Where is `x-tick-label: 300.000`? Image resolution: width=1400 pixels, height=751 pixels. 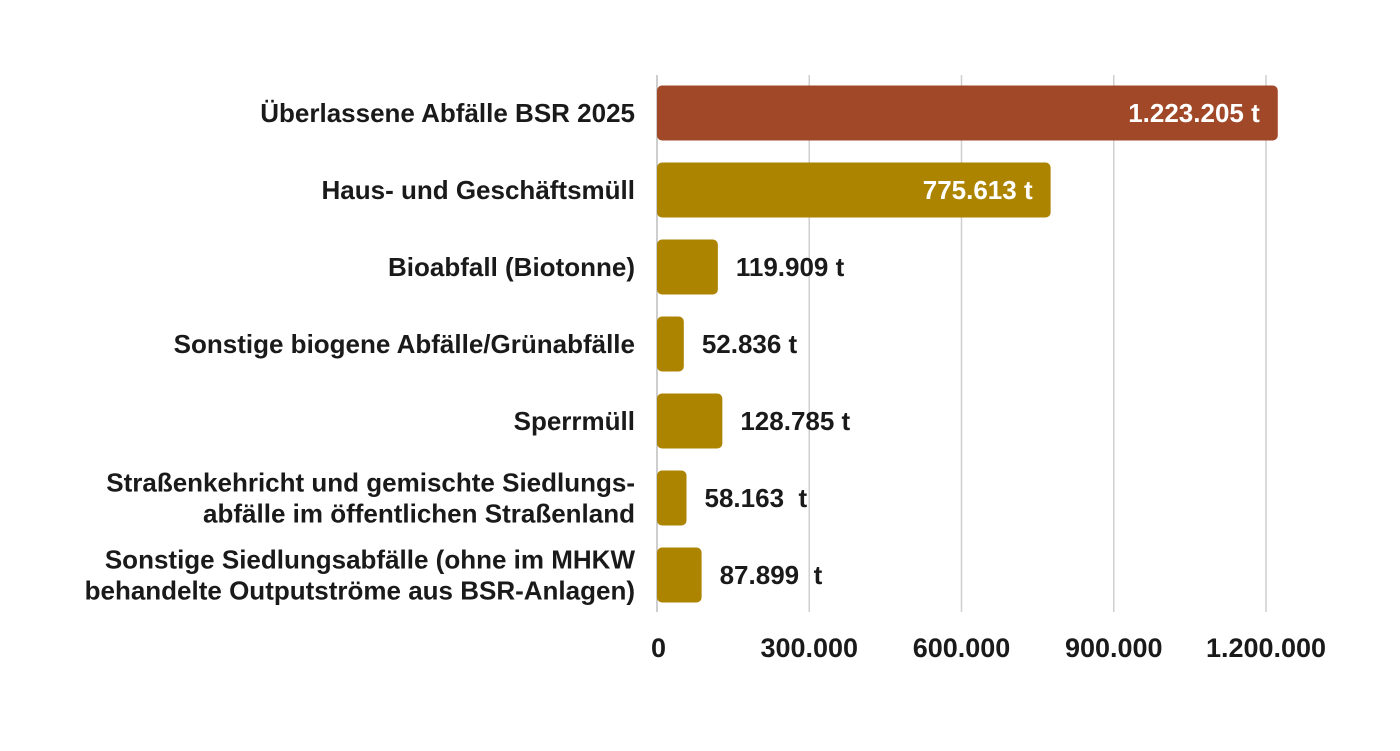
x-tick-label: 300.000 is located at coordinates (809, 648).